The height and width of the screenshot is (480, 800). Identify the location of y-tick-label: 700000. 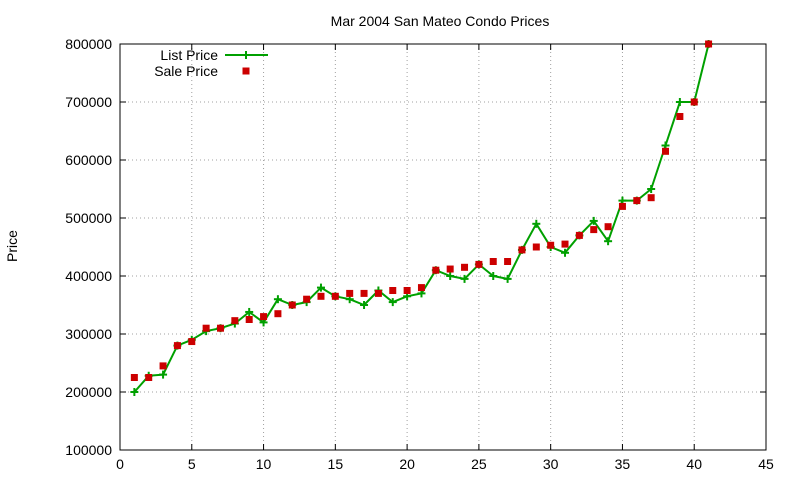
(88, 102).